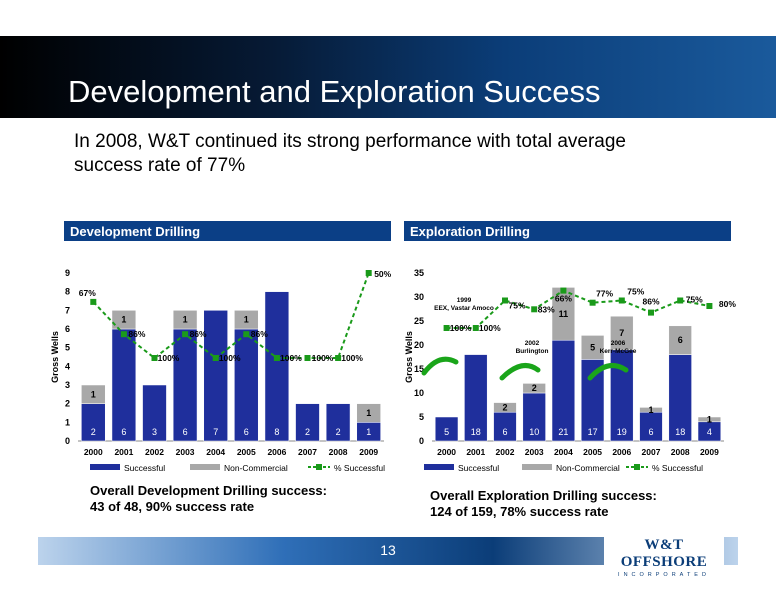 The width and height of the screenshot is (776, 600). Describe the element at coordinates (532, 351) in the screenshot. I see `acquisition-annotation: Burlington` at that location.